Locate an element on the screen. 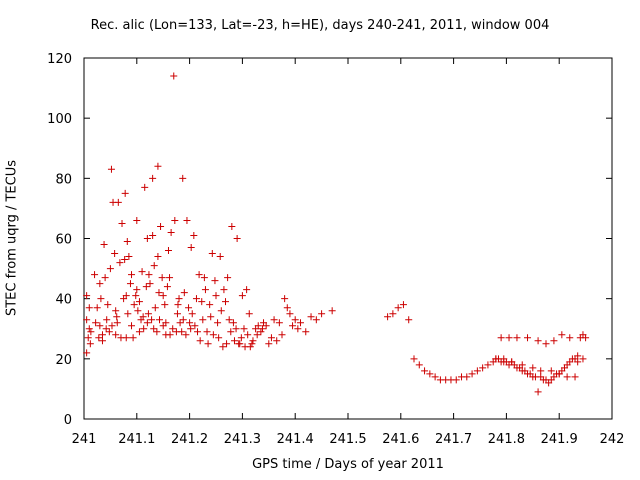 The image size is (640, 480). x-tick-label: 241.7 is located at coordinates (453, 439).